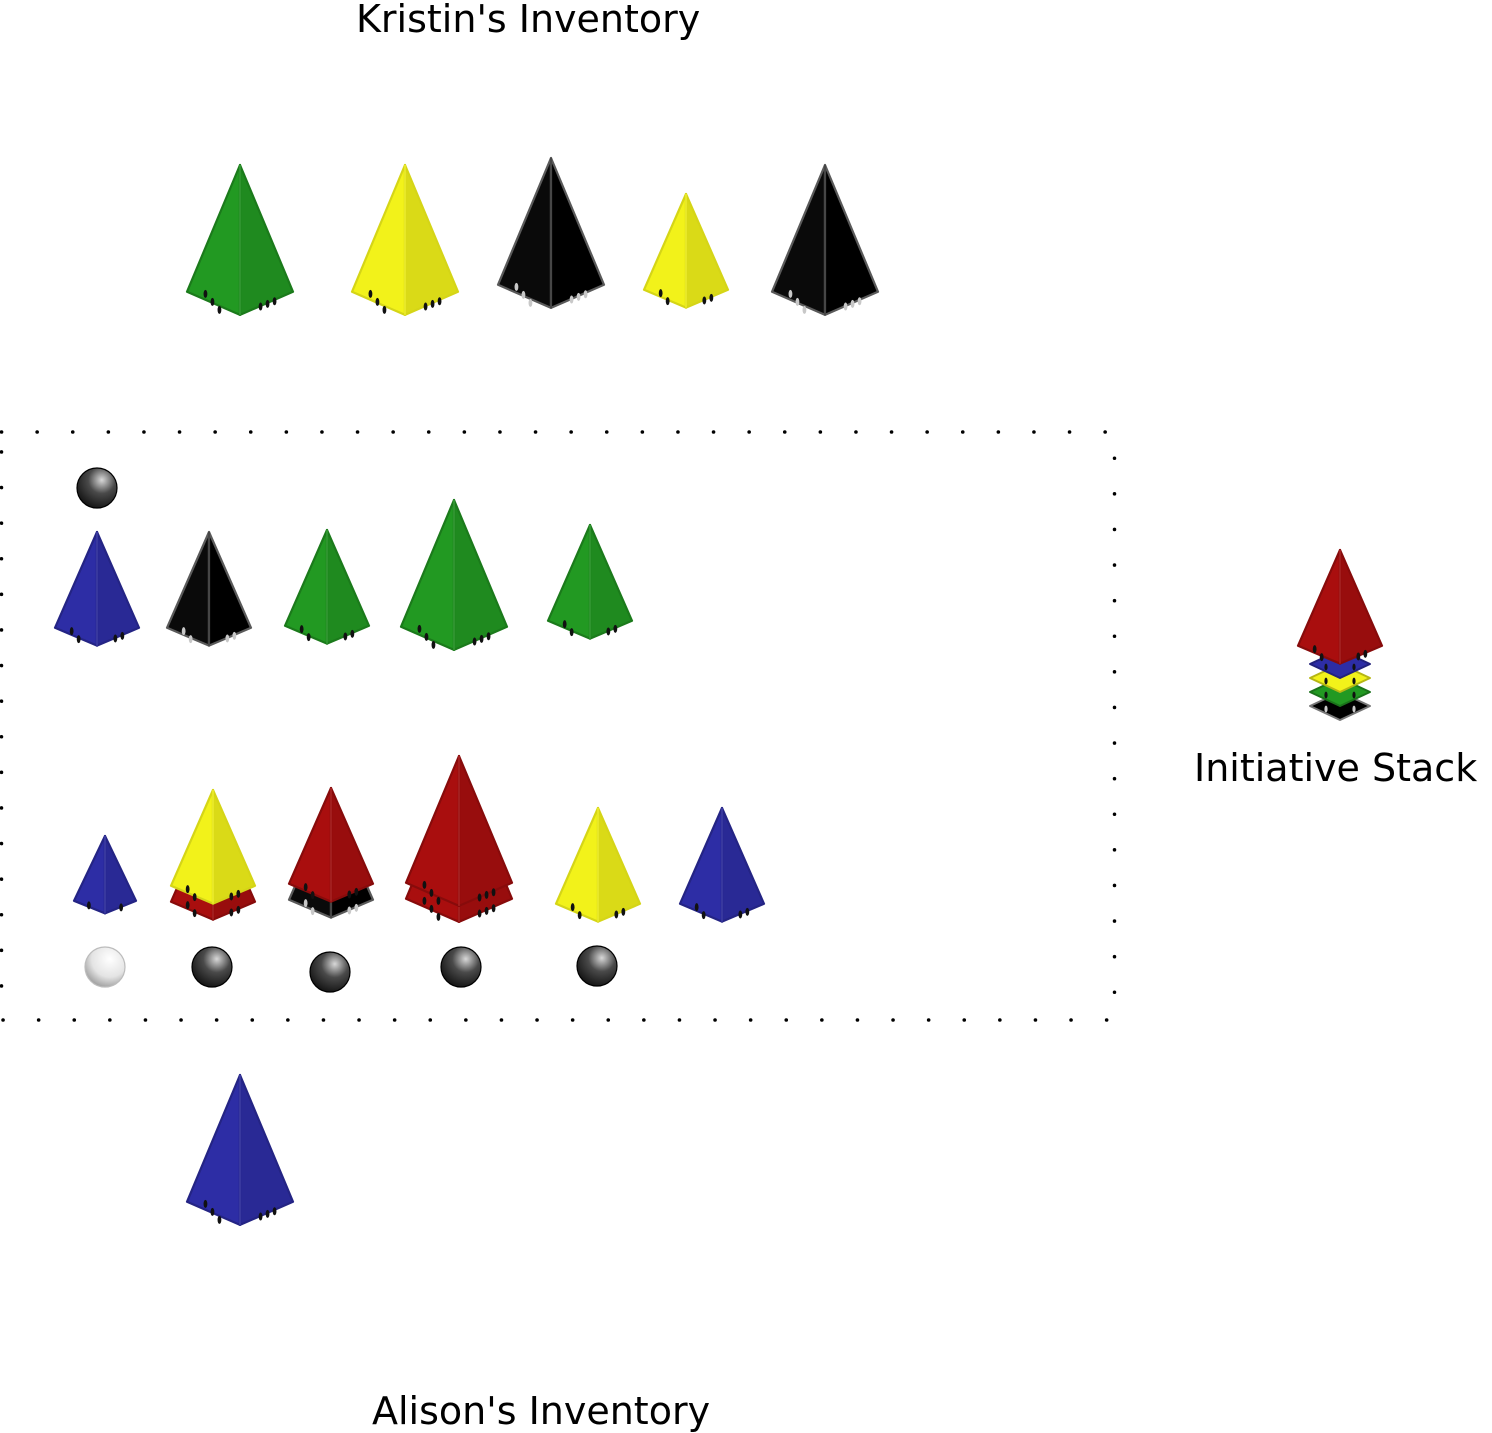  What do you see at coordinates (1340, 606) in the screenshot?
I see `initiative-piece-red` at bounding box center [1340, 606].